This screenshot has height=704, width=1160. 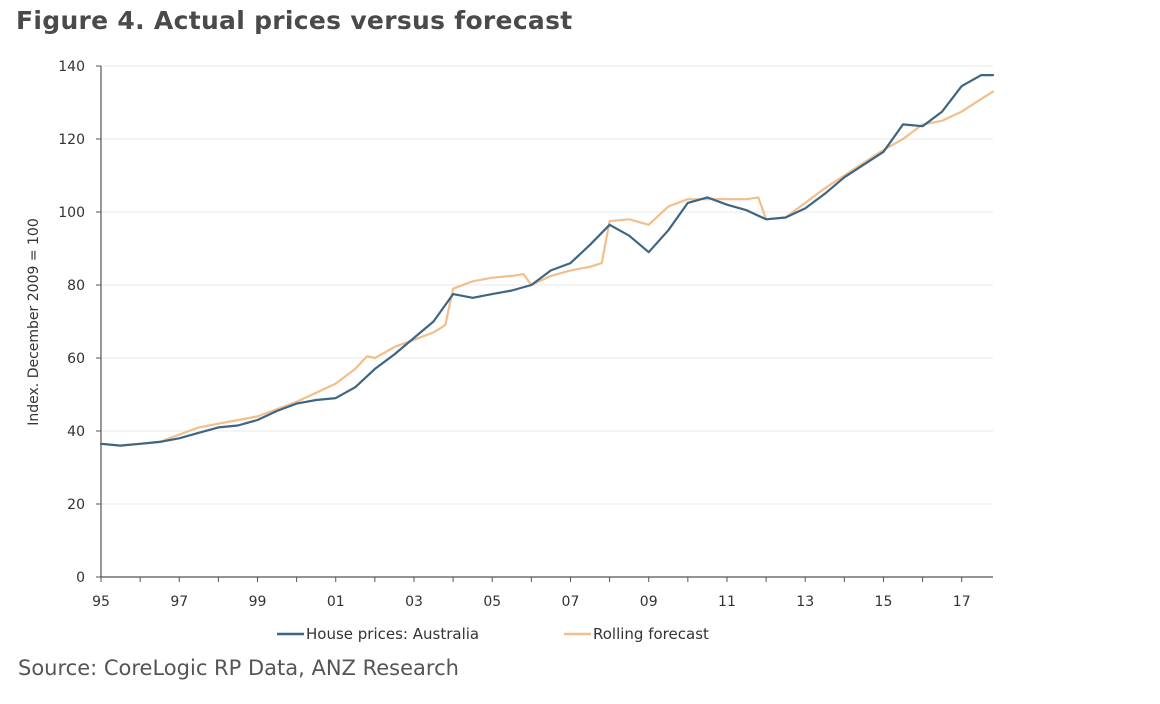 What do you see at coordinates (79, 322) in the screenshot?
I see `y-axis-ticks: 0 20 40 60 80 100 120 140` at bounding box center [79, 322].